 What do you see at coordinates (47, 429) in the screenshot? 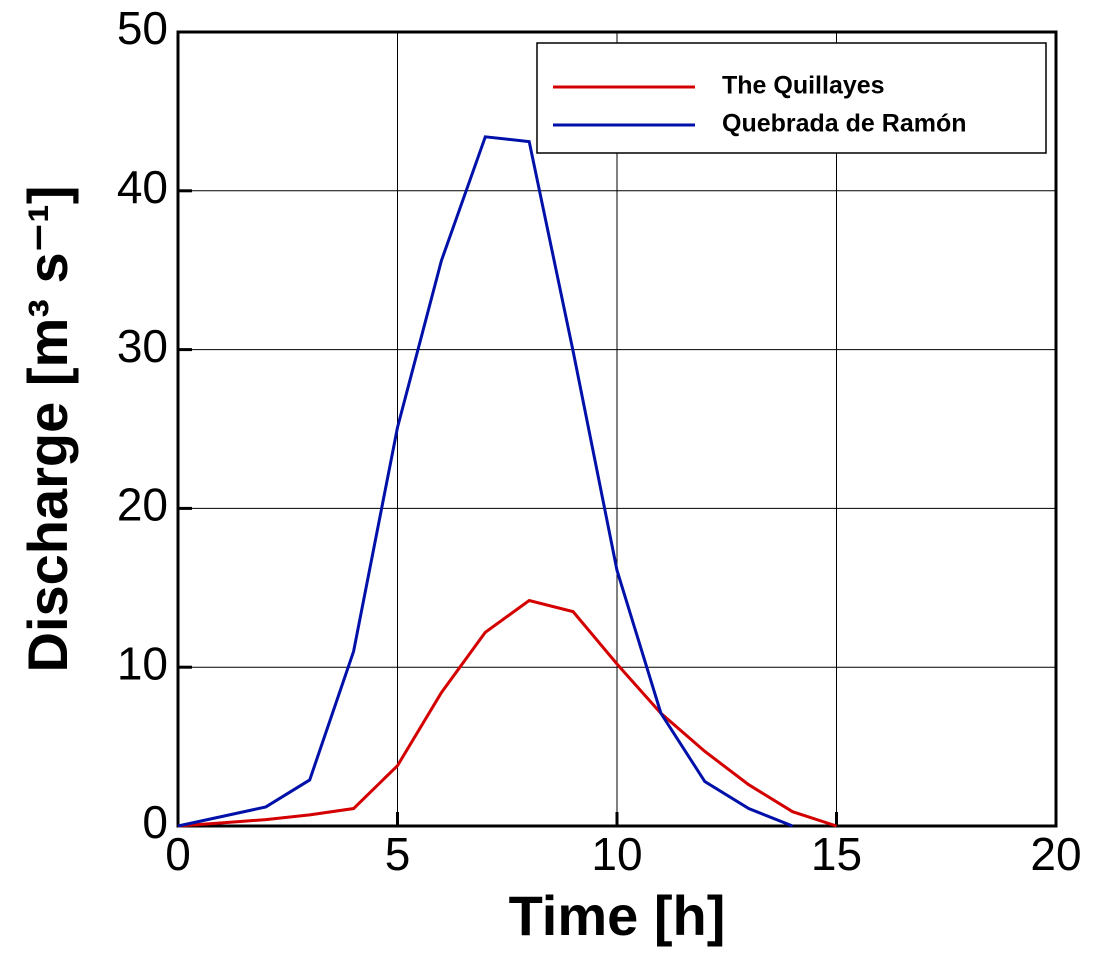
I see `y-axis-title: Discharge [m³ s⁻¹]` at bounding box center [47, 429].